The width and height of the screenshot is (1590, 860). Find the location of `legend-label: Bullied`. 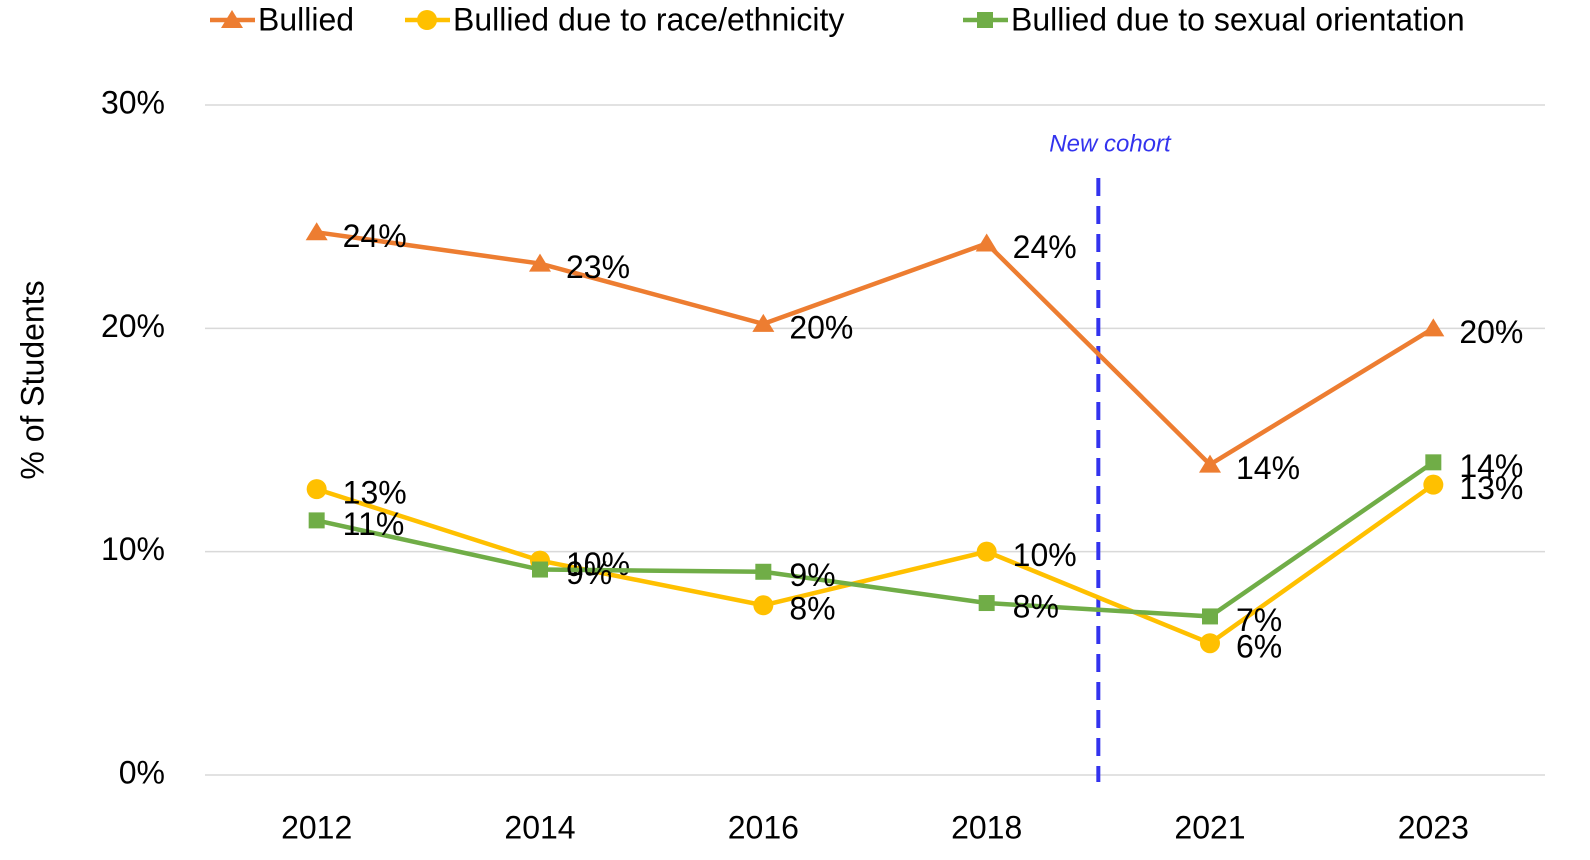

legend-label: Bullied is located at coordinates (306, 19).